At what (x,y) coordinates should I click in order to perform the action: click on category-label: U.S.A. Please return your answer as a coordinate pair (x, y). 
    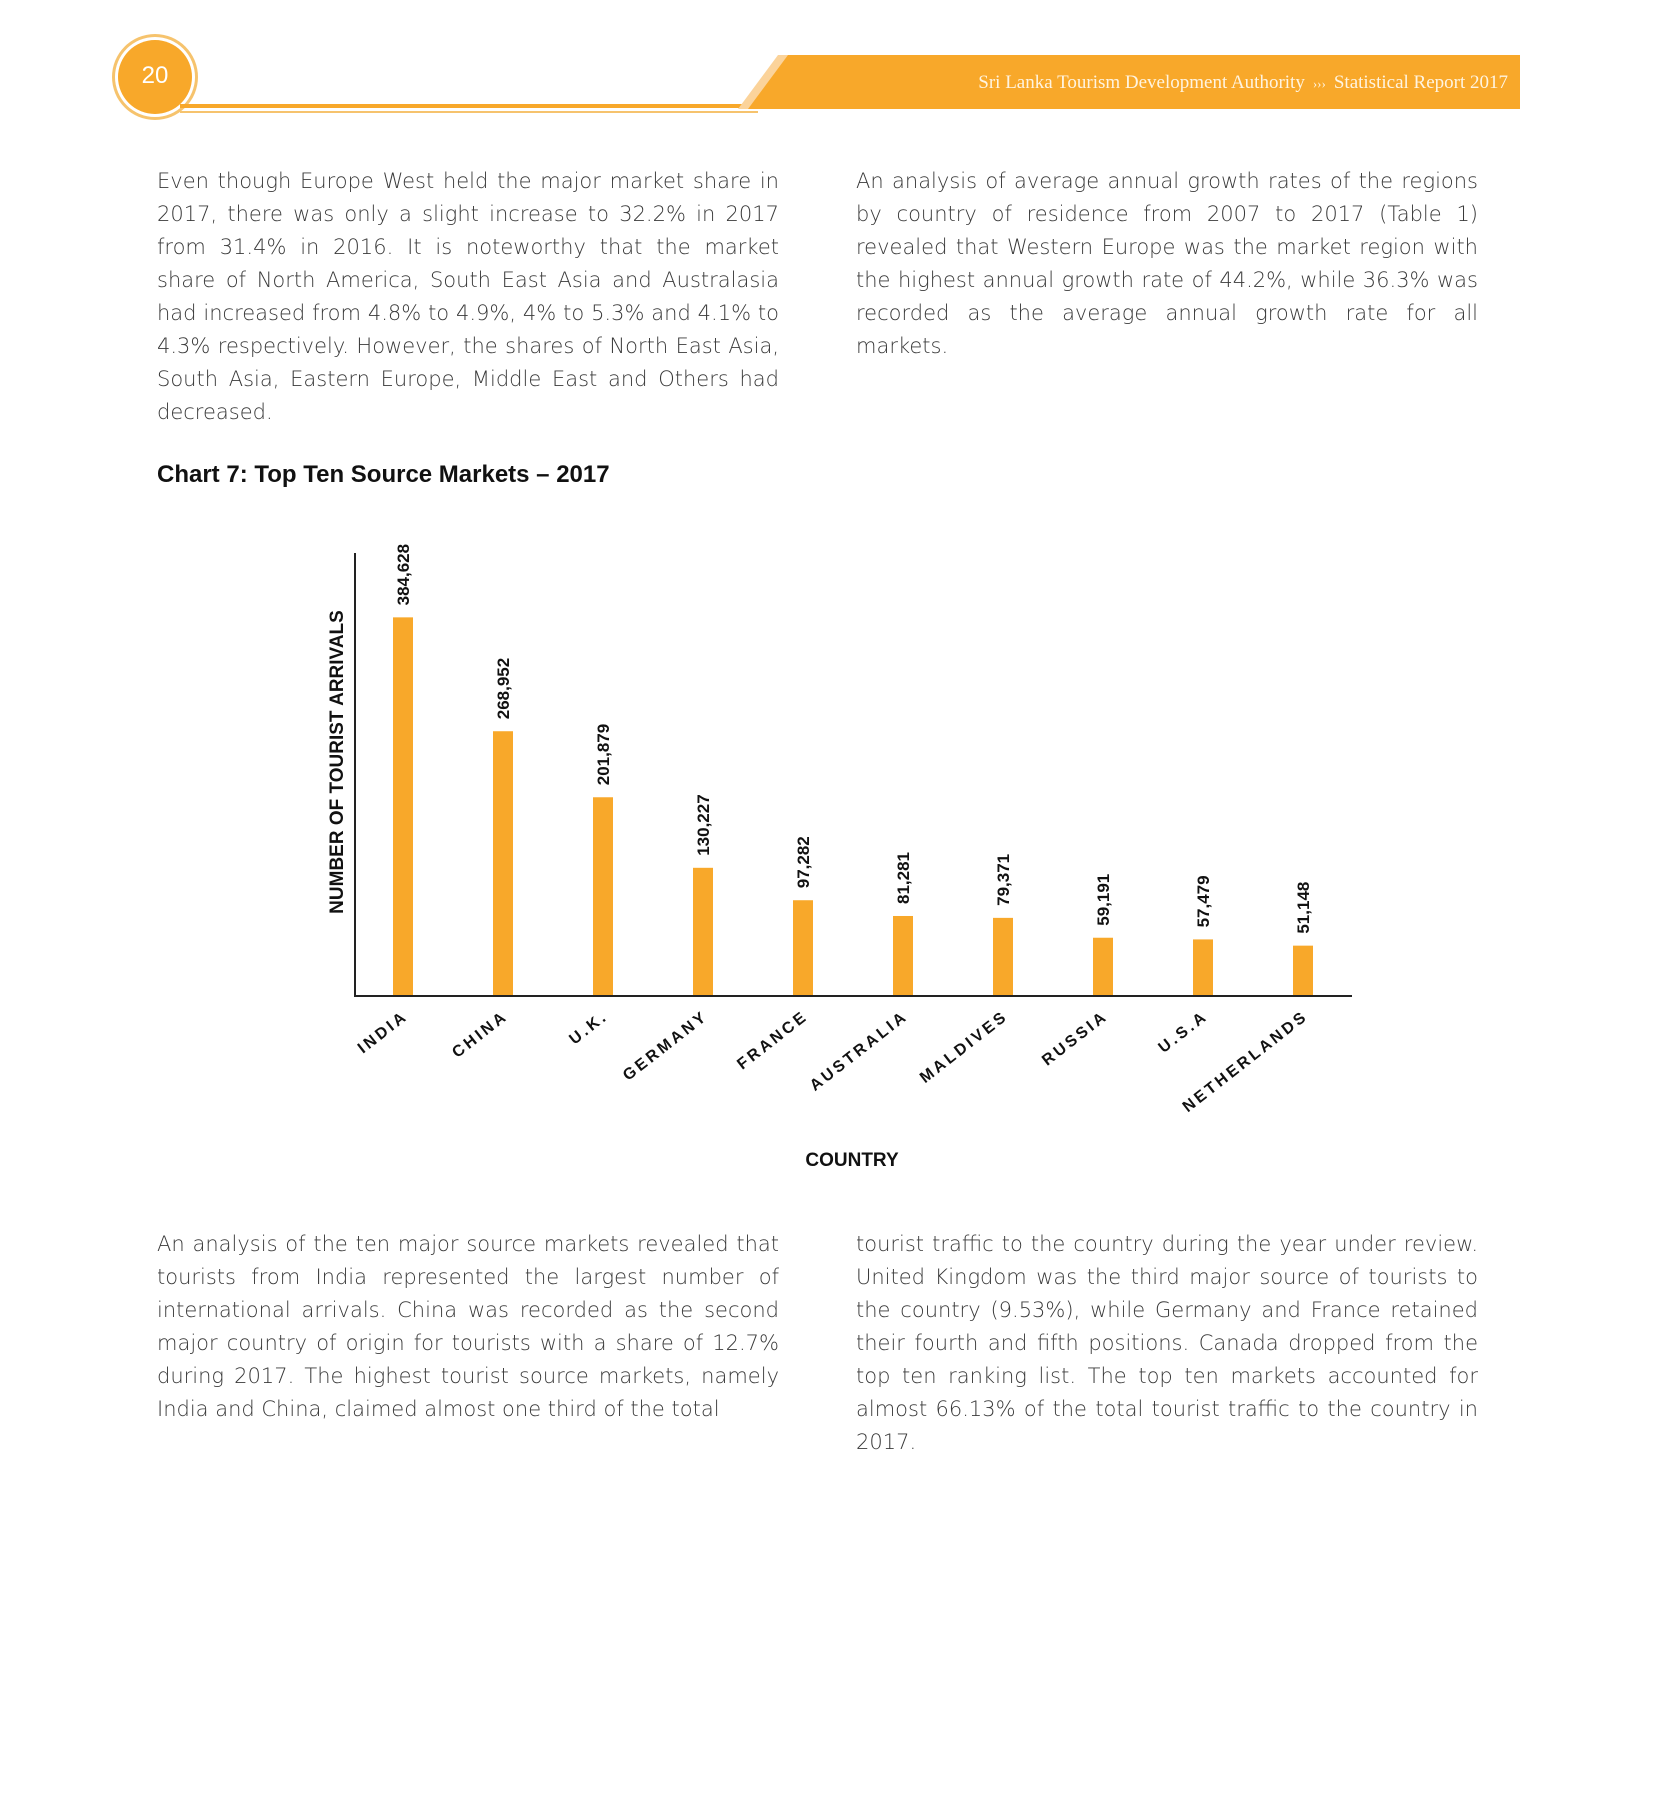
    Looking at the image, I should click on (1184, 1032).